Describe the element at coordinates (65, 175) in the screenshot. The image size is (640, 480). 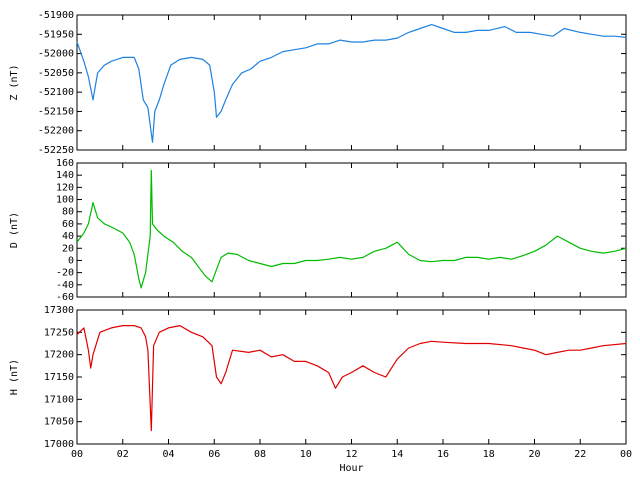
I see `y-tick-label: 140` at that location.